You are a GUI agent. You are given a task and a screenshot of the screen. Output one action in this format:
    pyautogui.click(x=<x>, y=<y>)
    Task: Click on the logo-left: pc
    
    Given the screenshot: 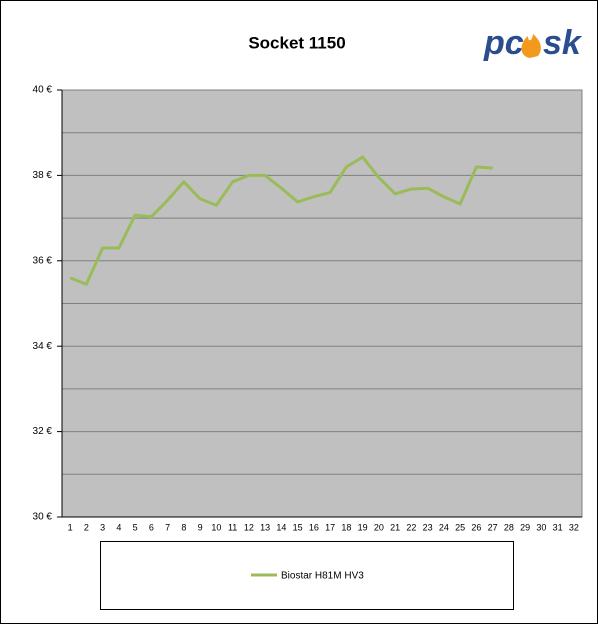 What is the action you would take?
    pyautogui.click(x=503, y=43)
    